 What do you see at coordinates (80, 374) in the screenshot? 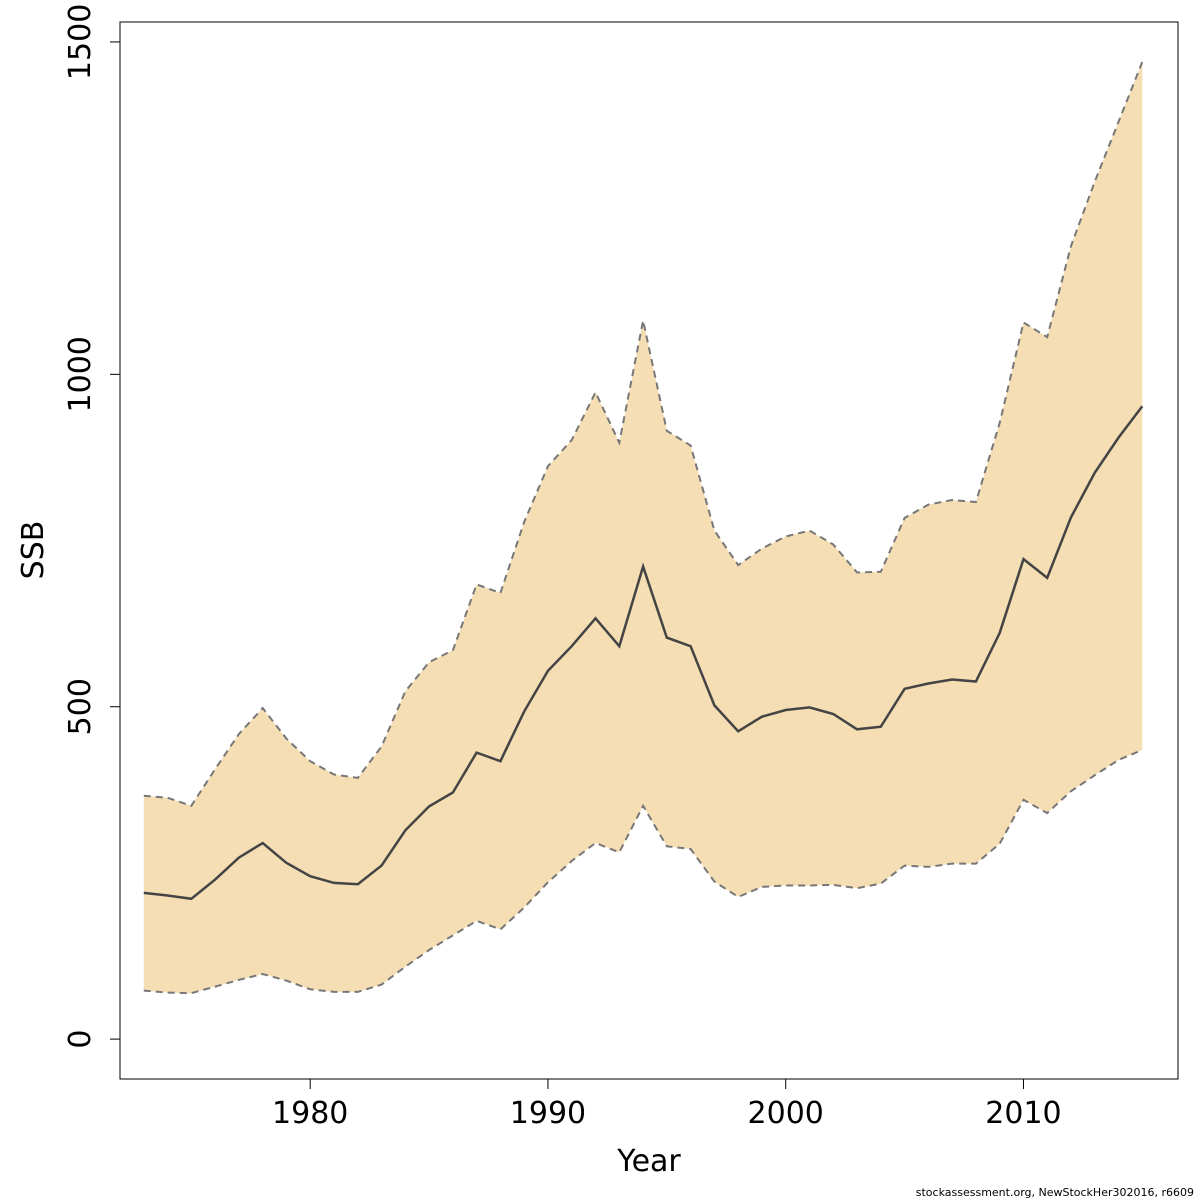
I see `y-tick-label: 1000` at bounding box center [80, 374].